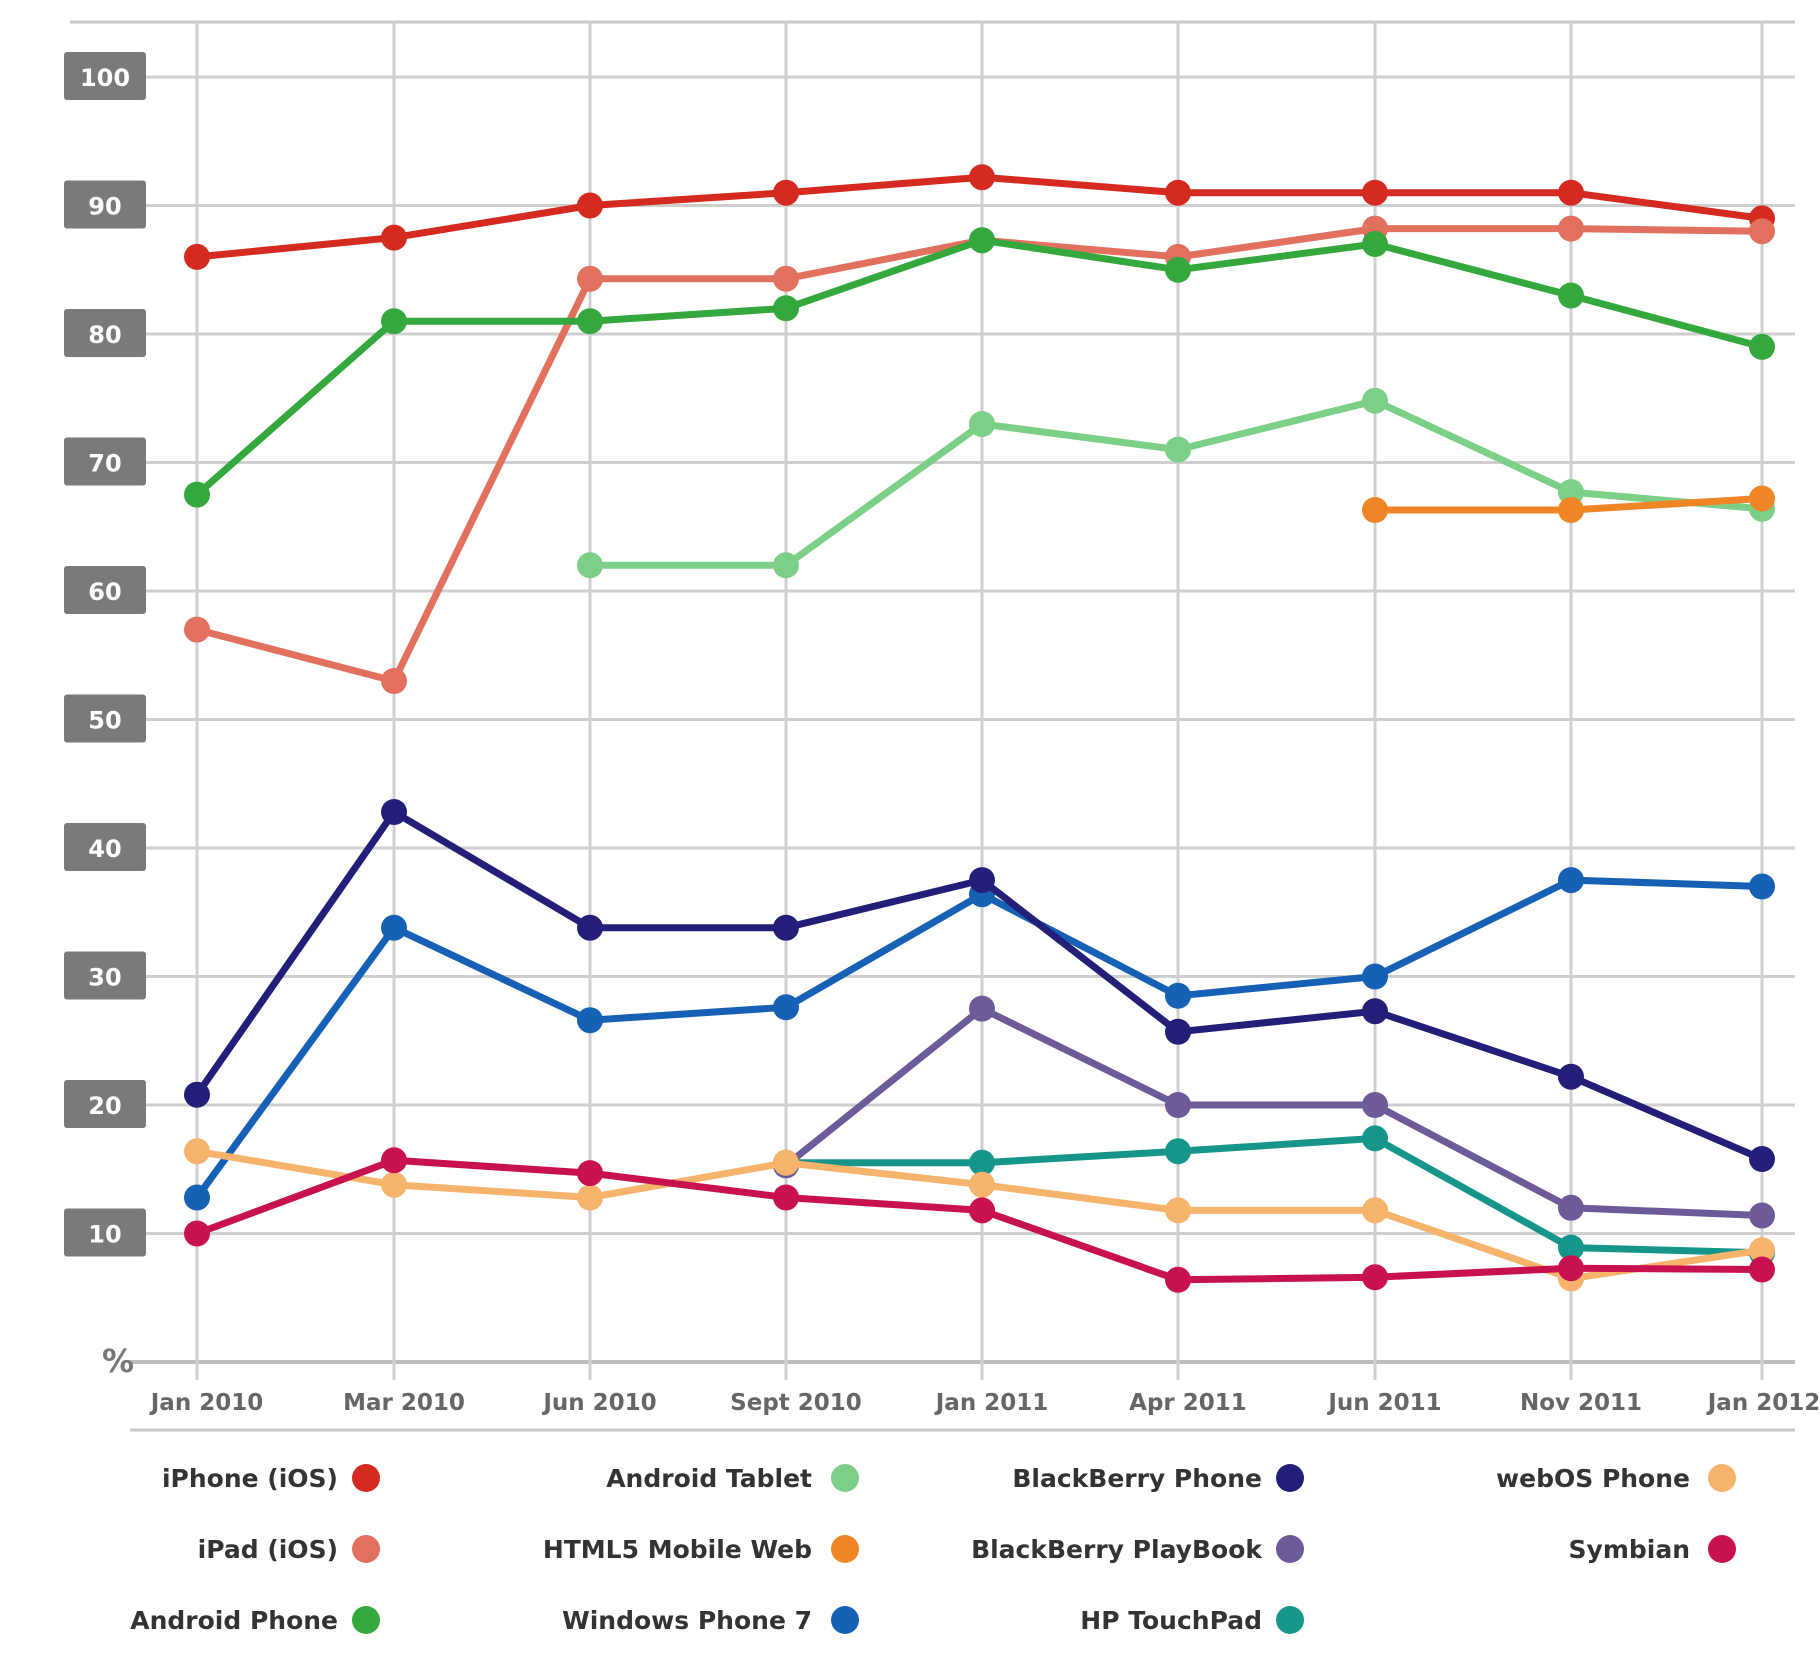 The width and height of the screenshot is (1820, 1654). I want to click on series-html5-mobile-web, so click(1568, 504).